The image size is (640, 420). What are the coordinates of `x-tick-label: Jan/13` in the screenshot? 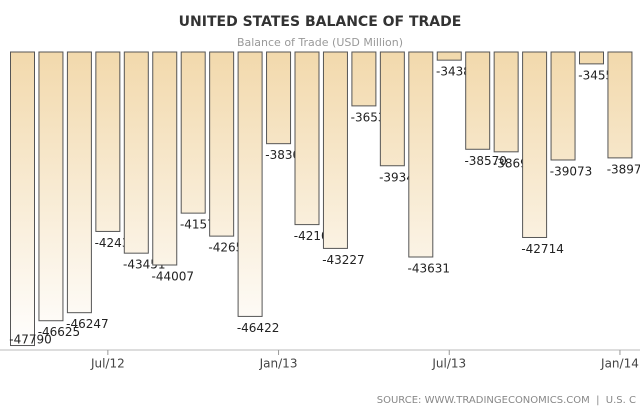 It's located at (278, 364).